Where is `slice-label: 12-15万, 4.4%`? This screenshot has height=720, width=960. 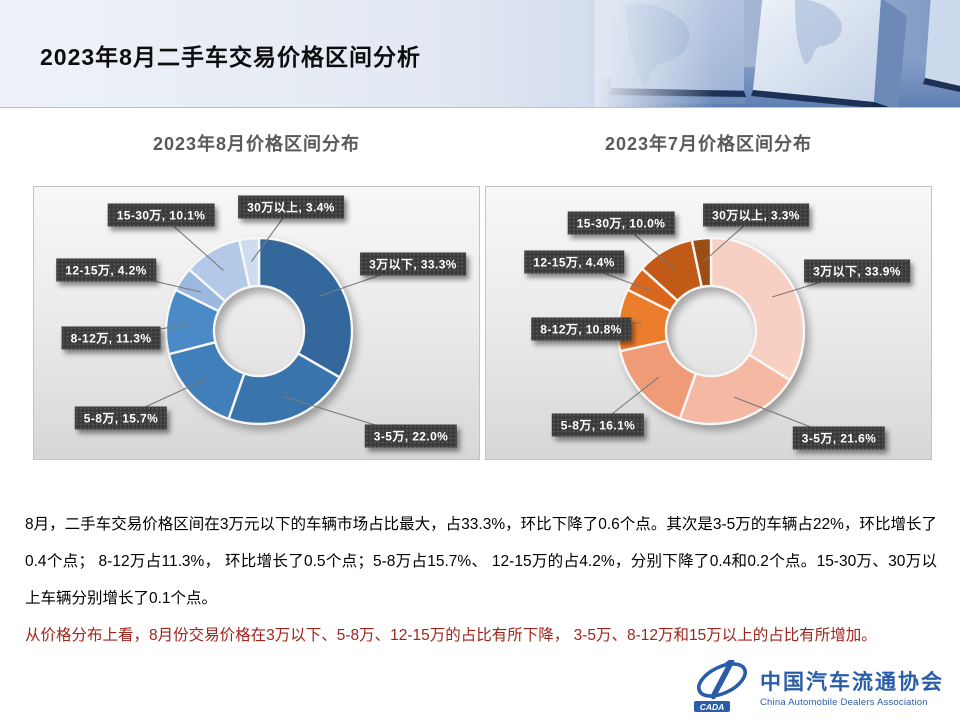 slice-label: 12-15万, 4.4% is located at coordinates (574, 262).